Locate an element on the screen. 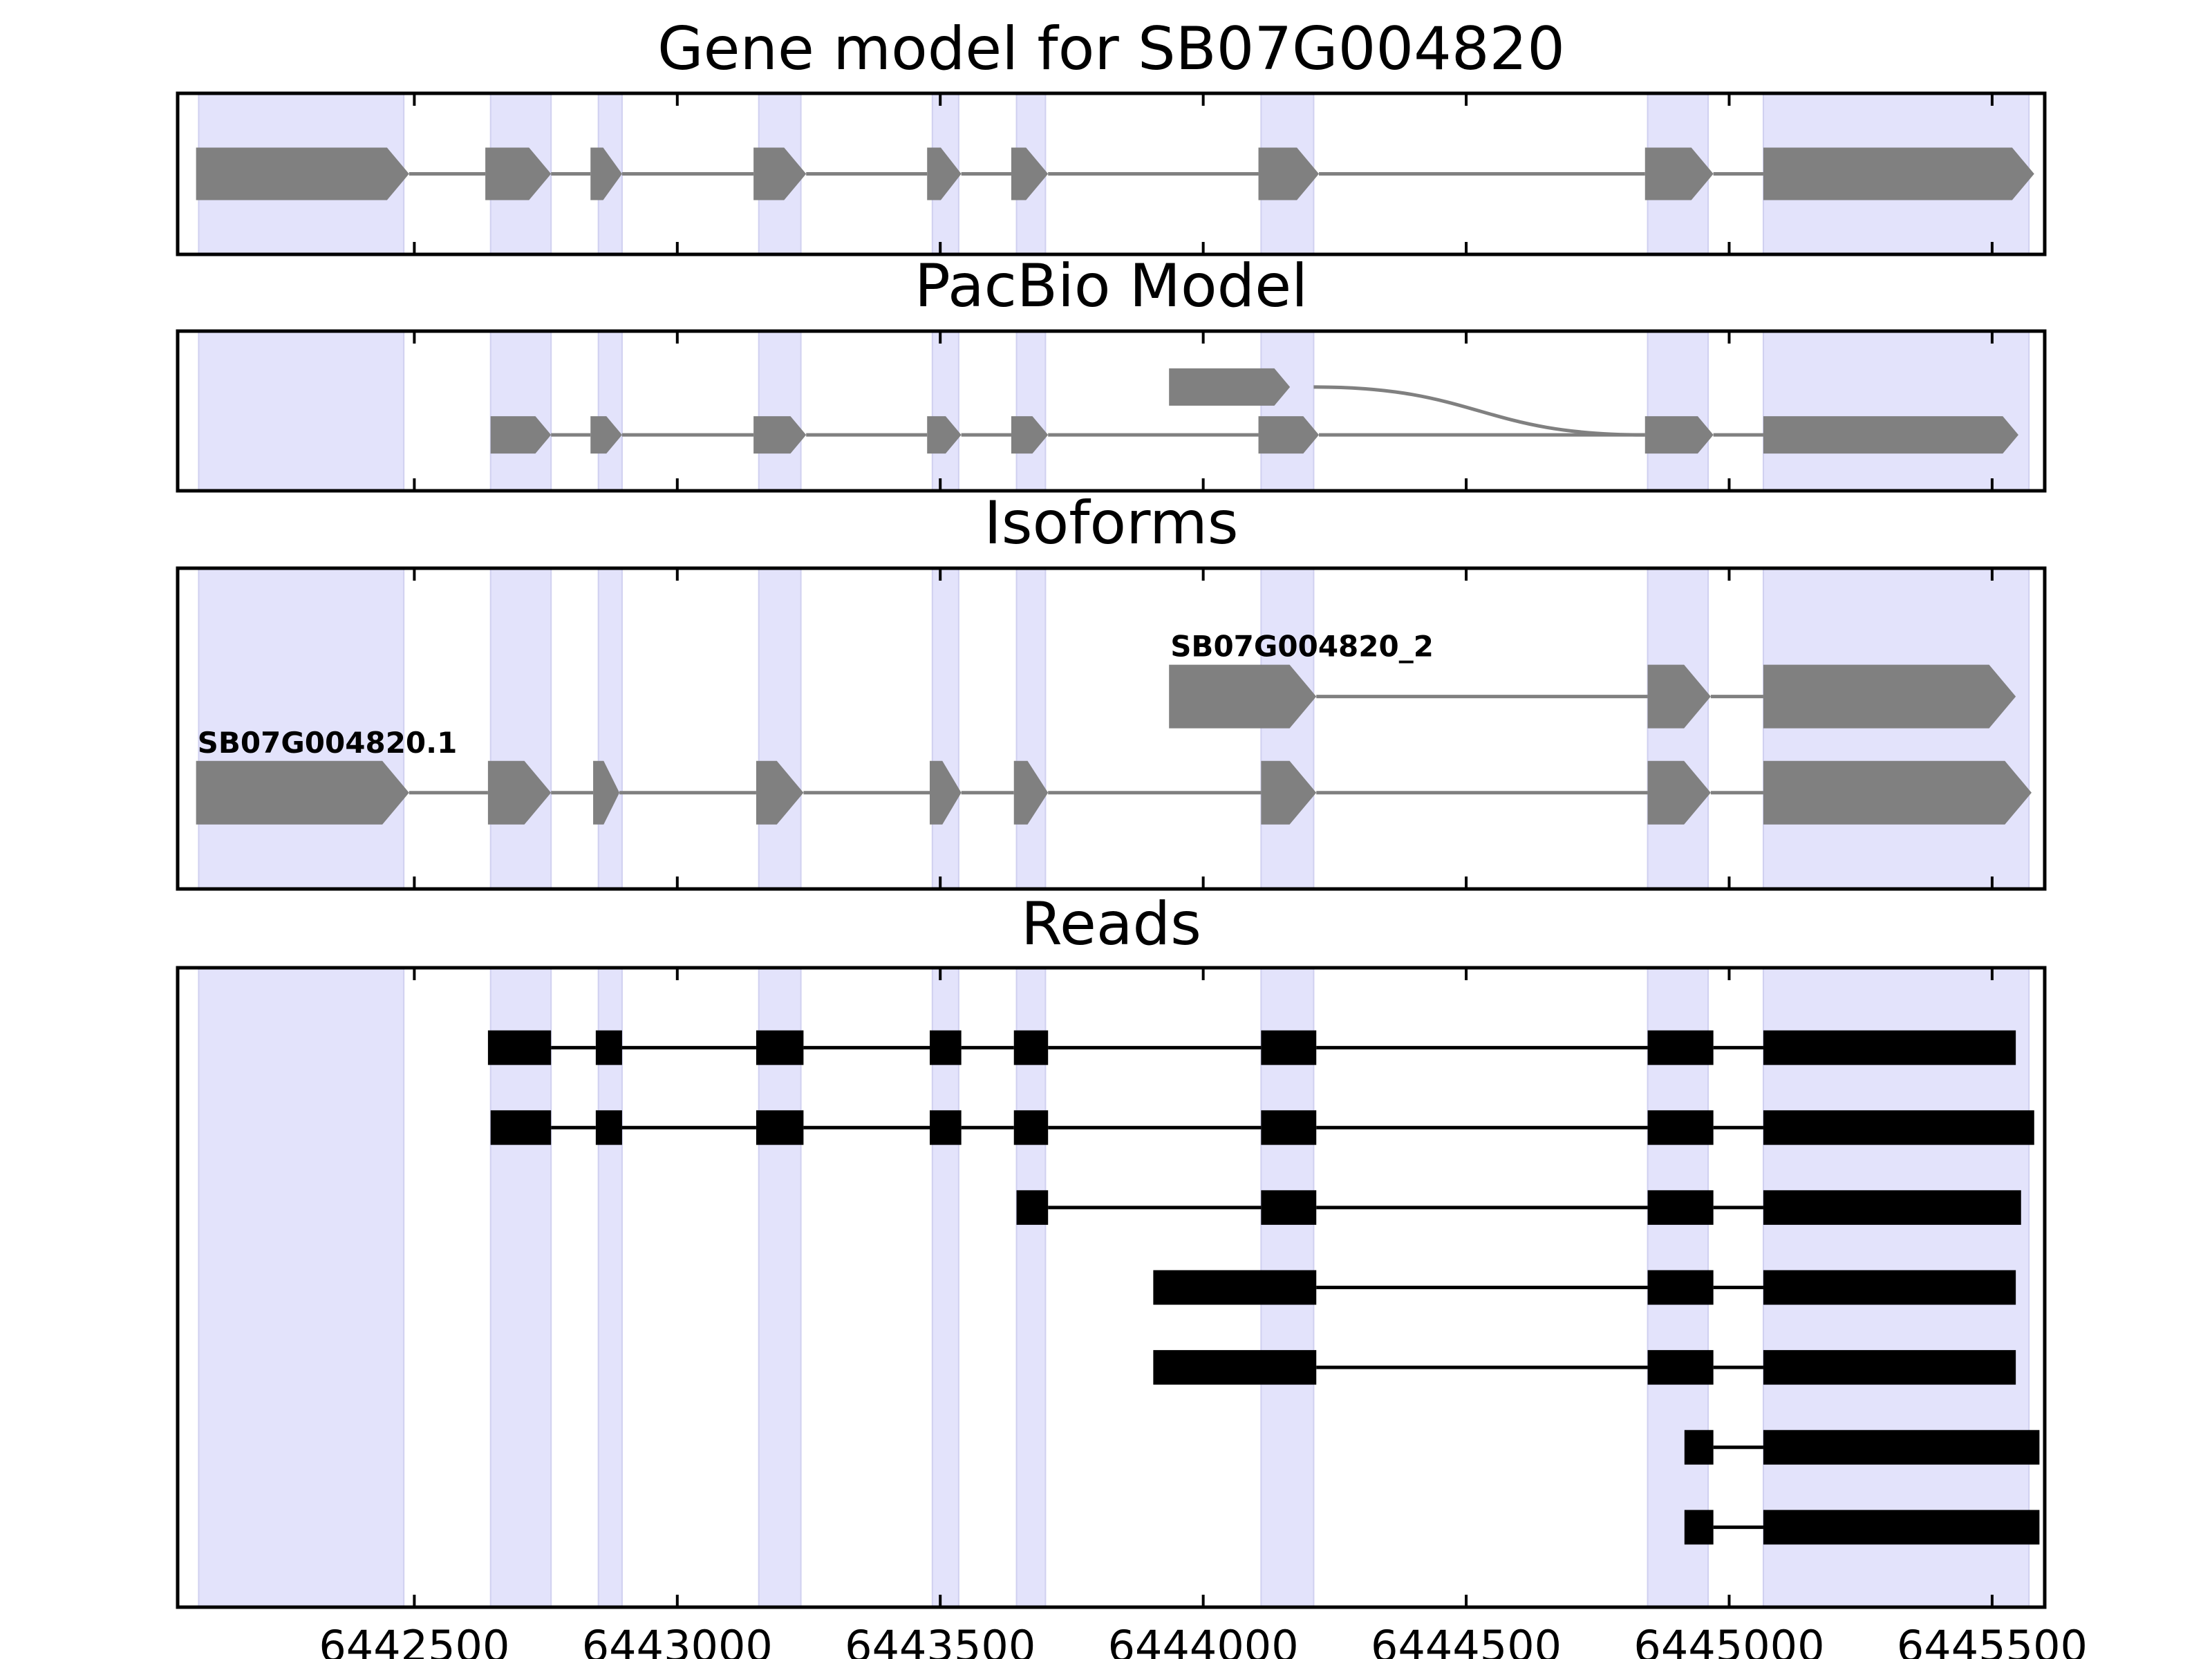 This screenshot has width=2212, height=1659. panel-2: PacBio Model is located at coordinates (1111, 372).